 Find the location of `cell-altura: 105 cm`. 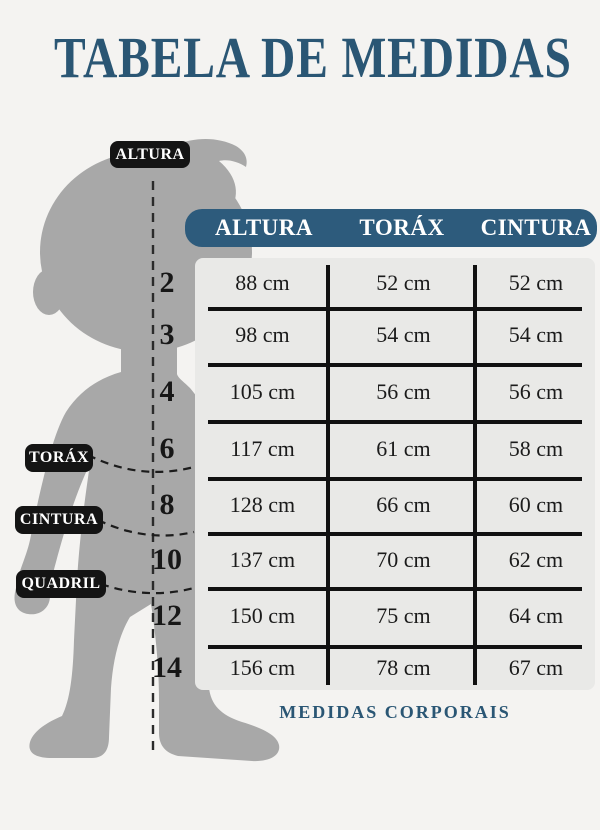

cell-altura: 105 cm is located at coordinates (262, 391).